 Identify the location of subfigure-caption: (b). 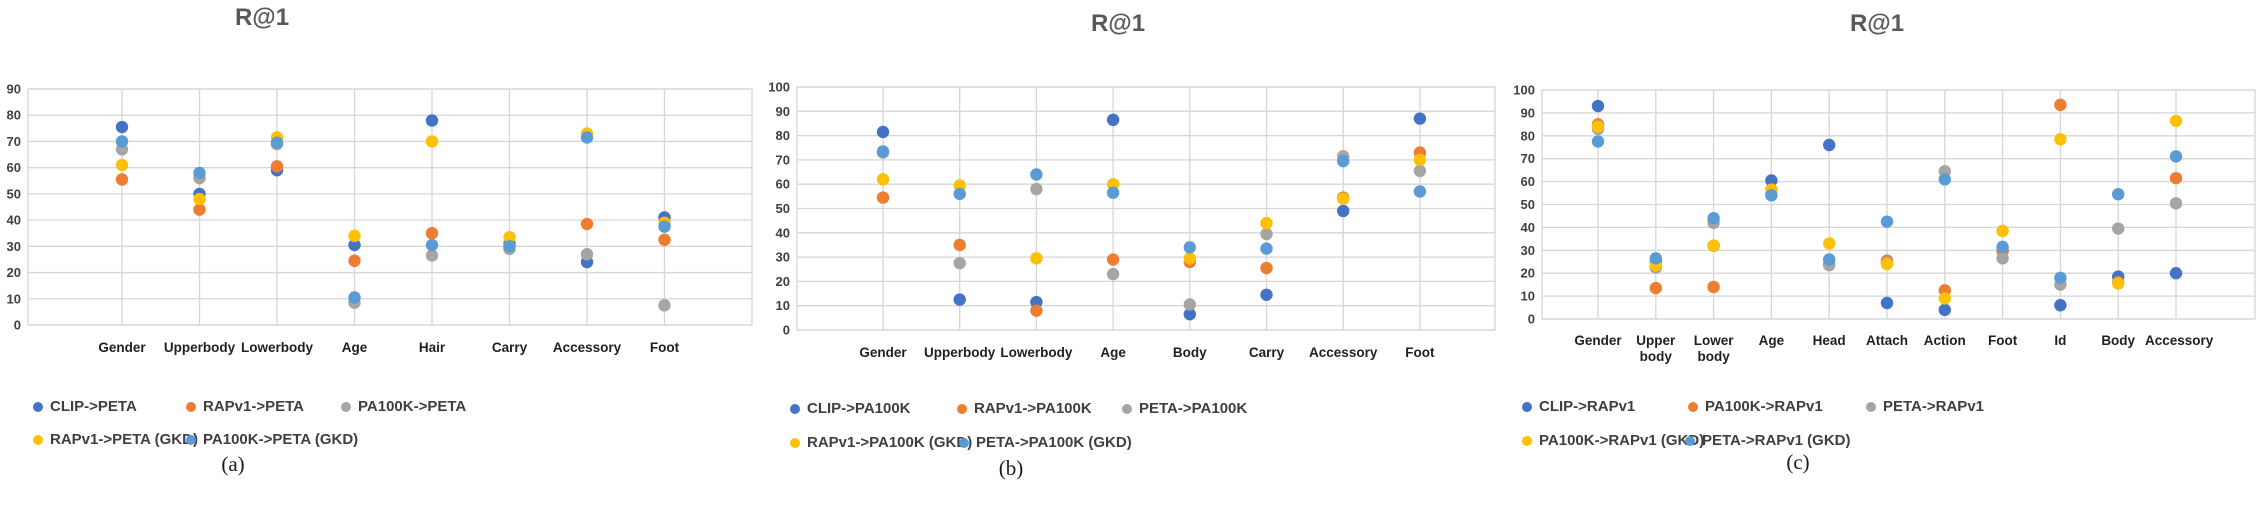
(1011, 468).